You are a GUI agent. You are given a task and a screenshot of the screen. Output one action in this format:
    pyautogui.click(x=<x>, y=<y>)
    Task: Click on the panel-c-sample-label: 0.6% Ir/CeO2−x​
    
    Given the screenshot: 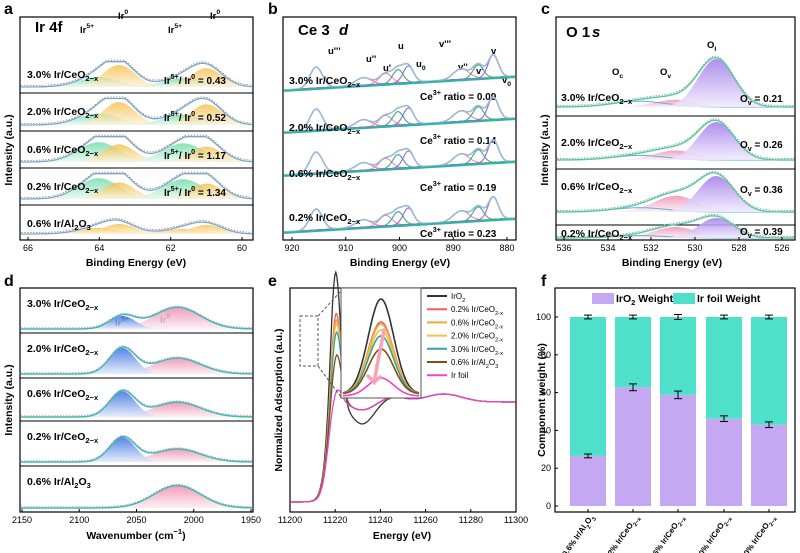 What is the action you would take?
    pyautogui.click(x=597, y=188)
    